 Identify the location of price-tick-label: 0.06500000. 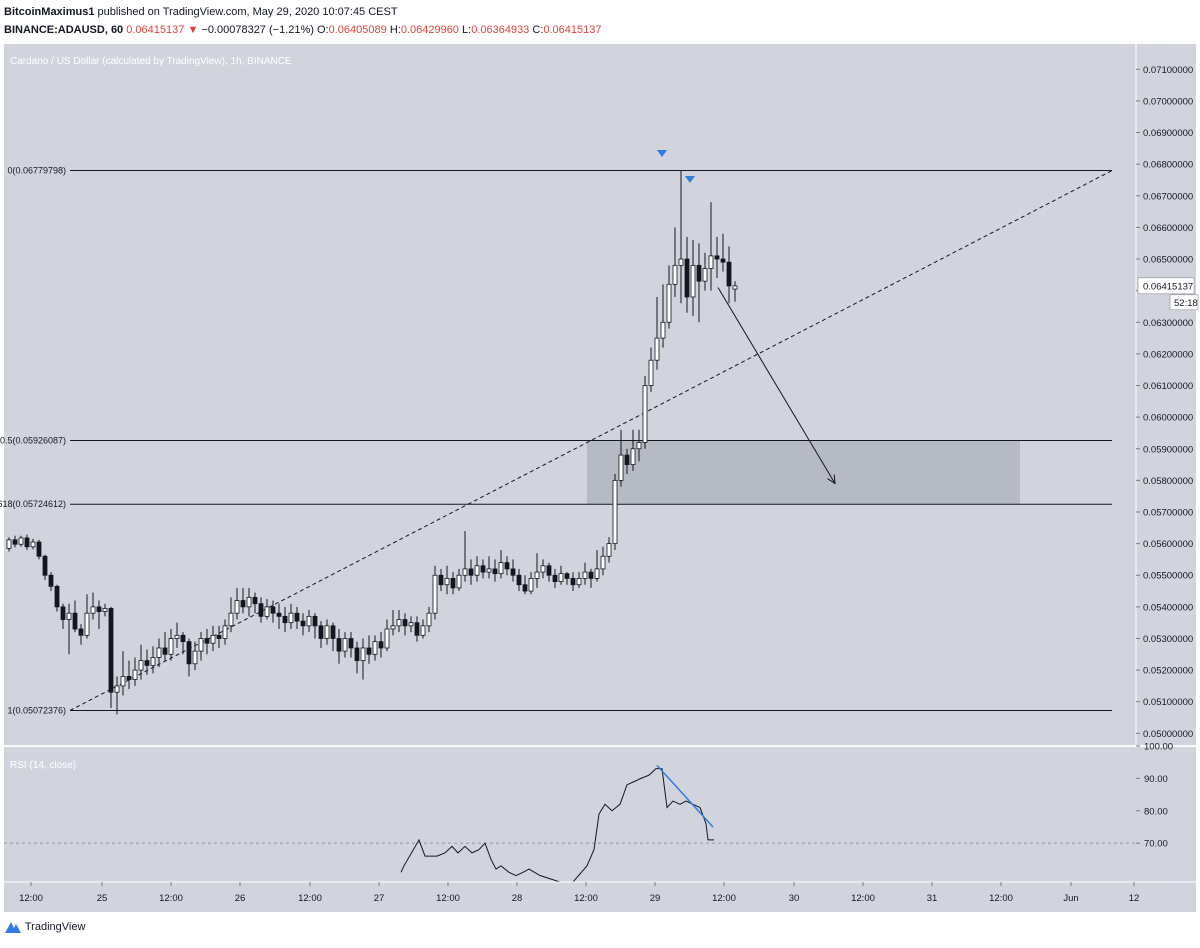
(1168, 260).